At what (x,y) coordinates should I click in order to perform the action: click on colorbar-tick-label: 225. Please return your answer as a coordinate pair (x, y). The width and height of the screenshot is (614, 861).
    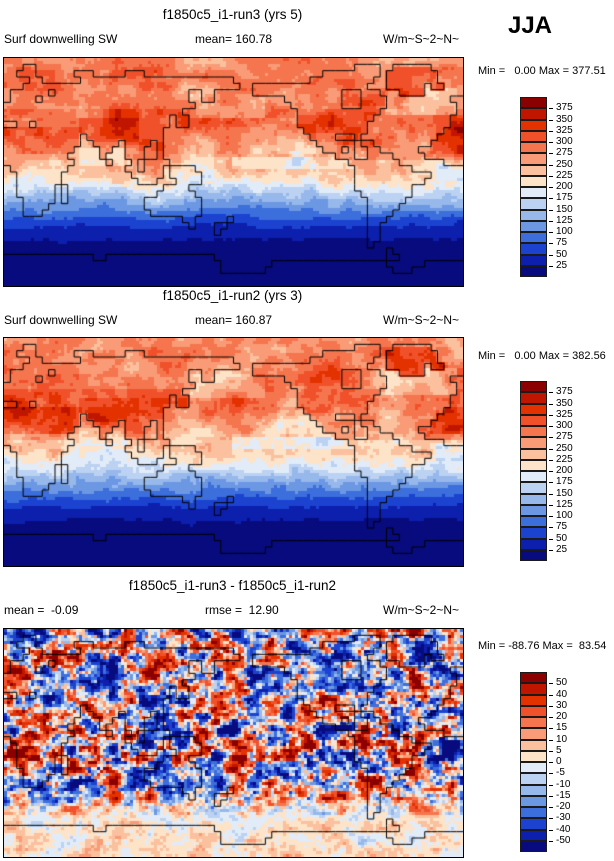
    Looking at the image, I should click on (564, 459).